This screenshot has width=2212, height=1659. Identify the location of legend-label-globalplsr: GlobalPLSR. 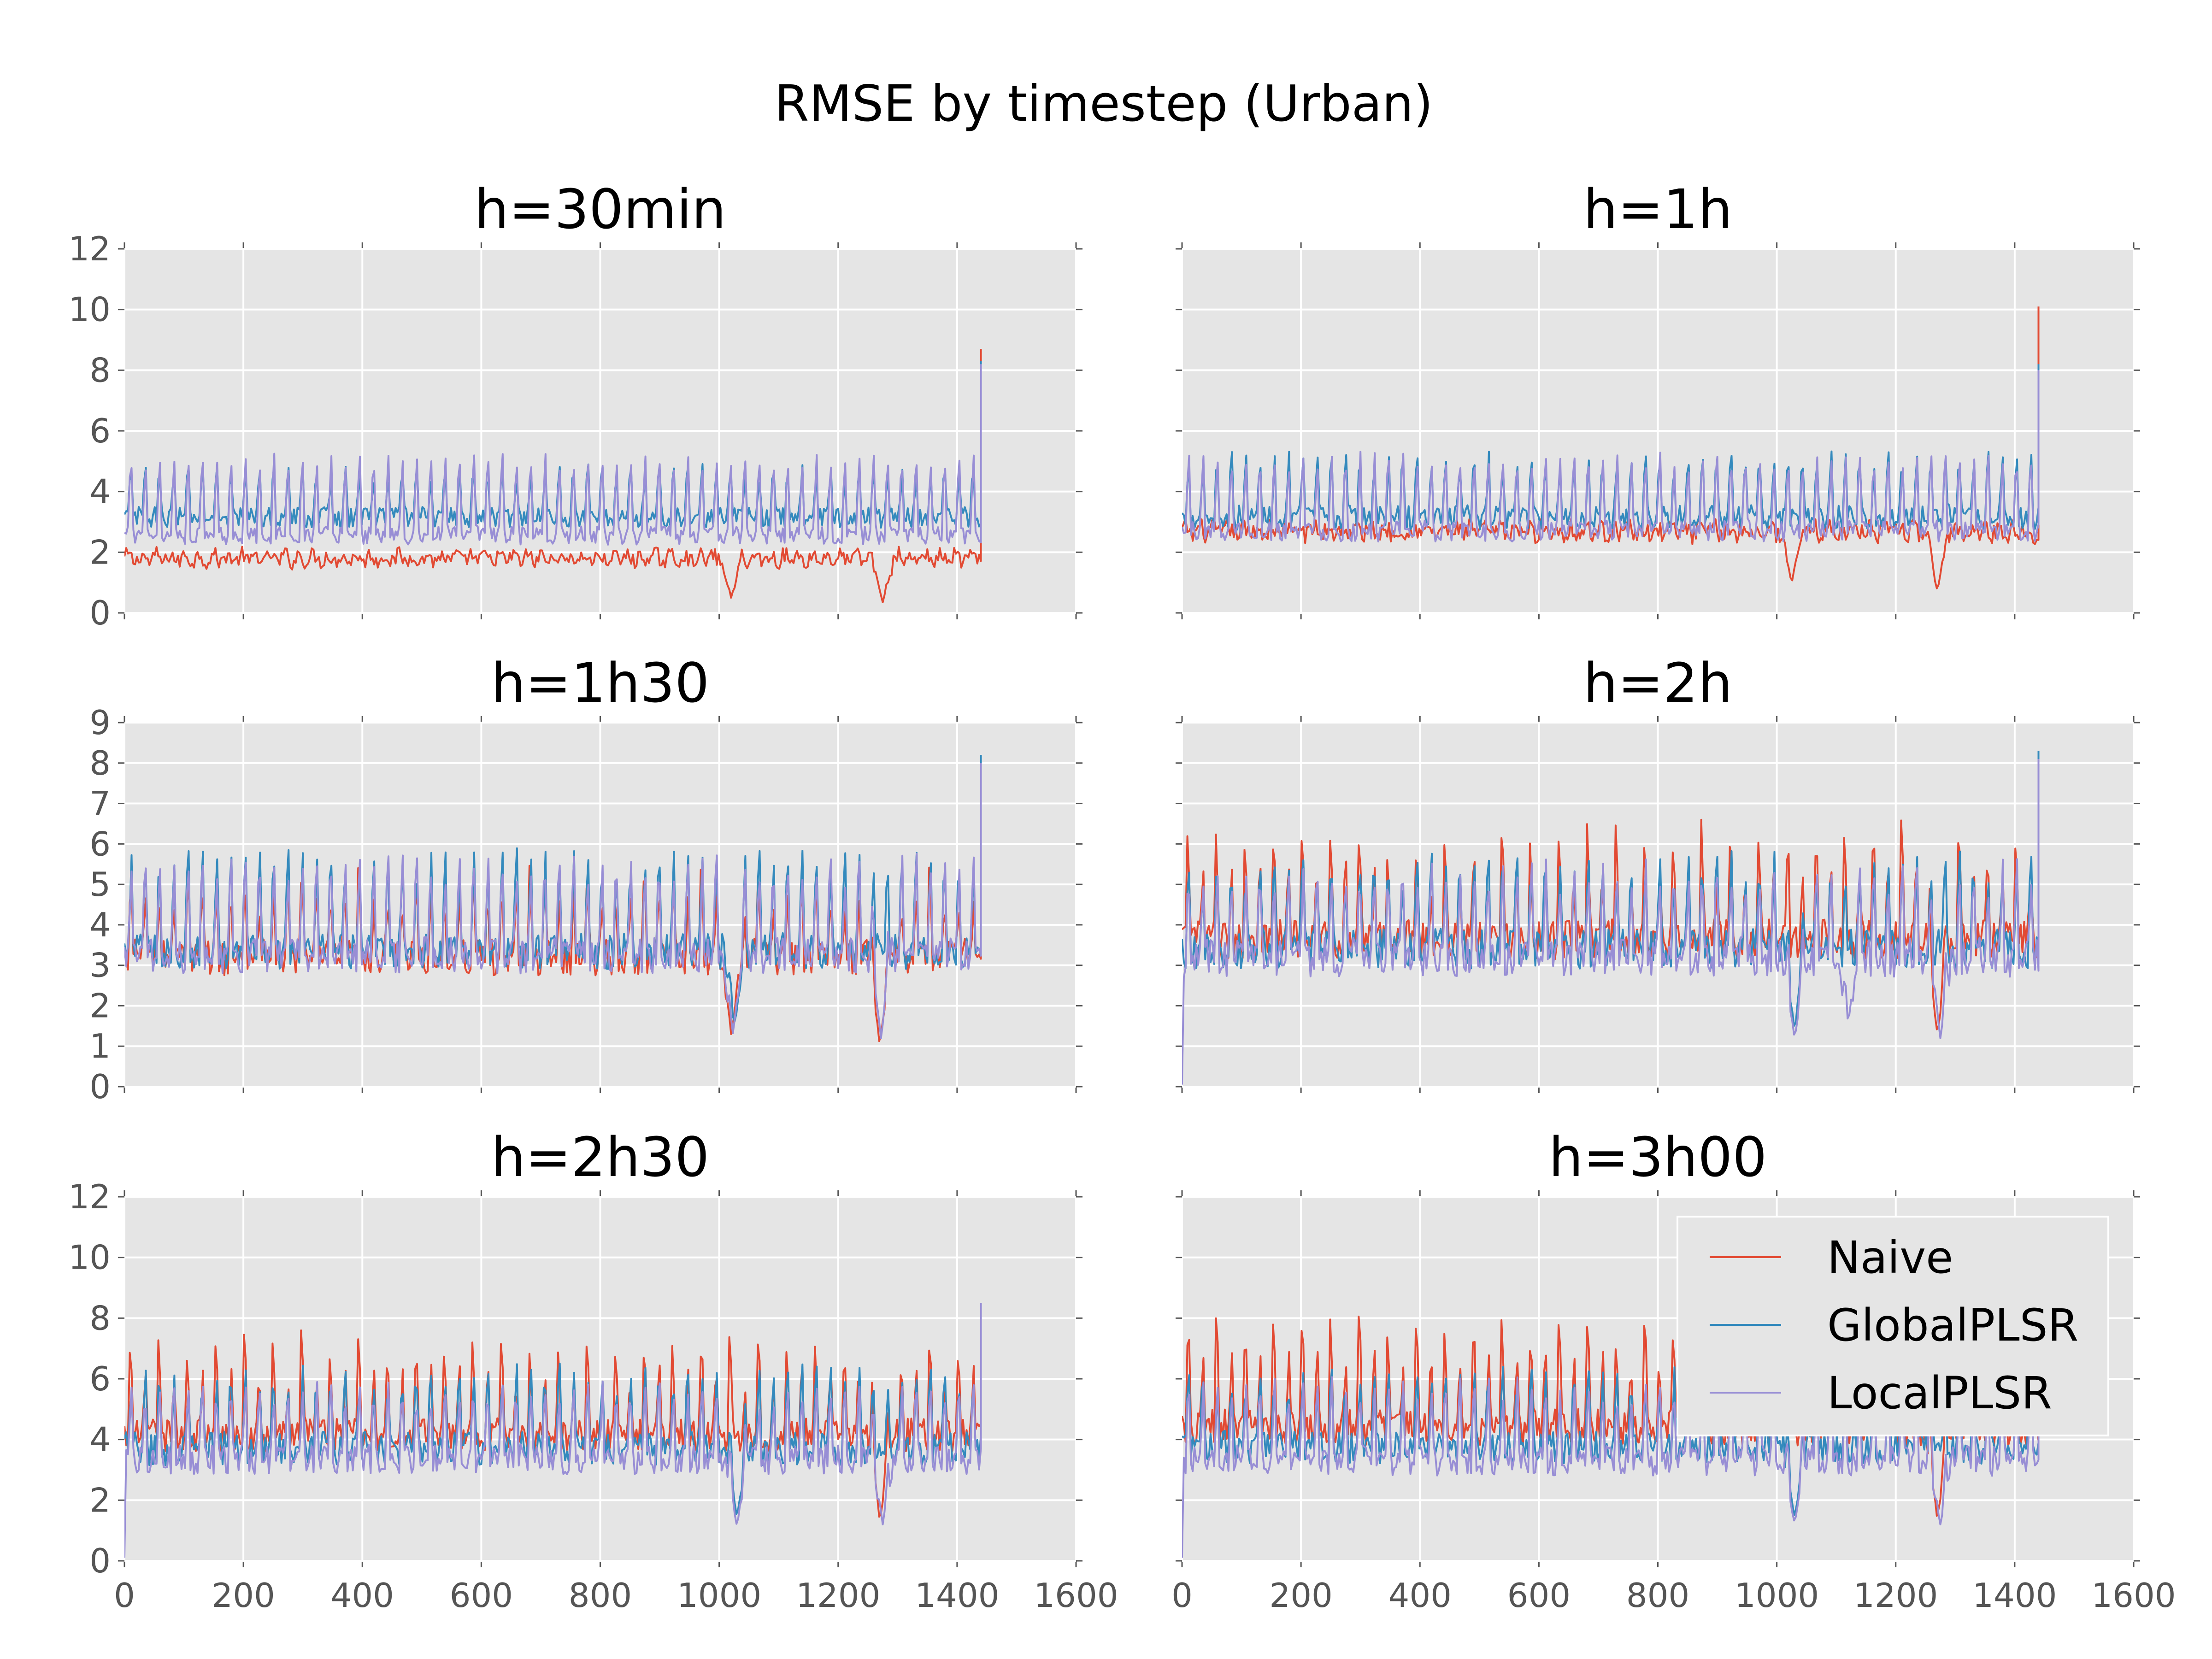
(1952, 1325).